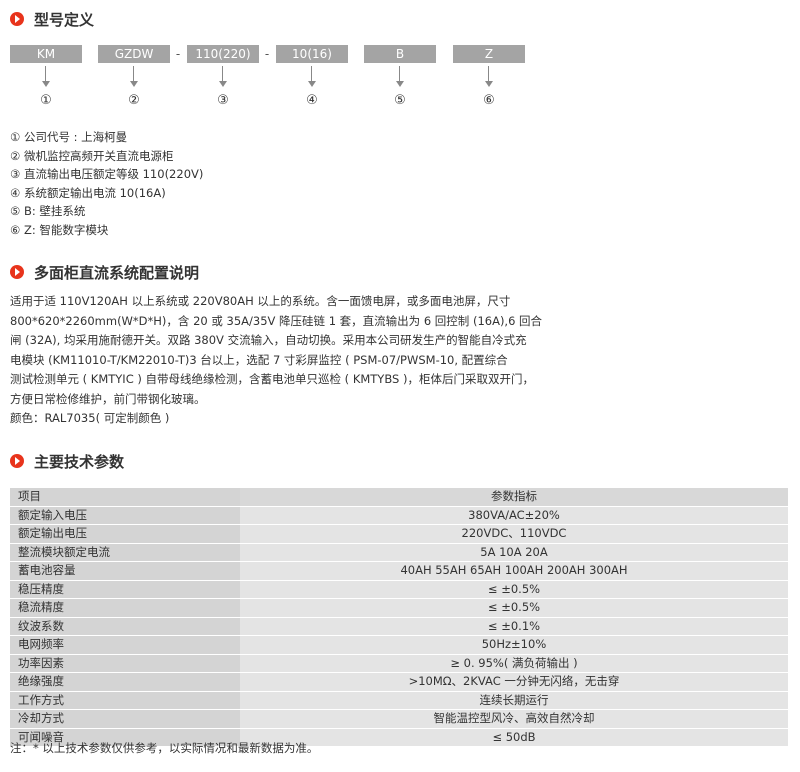 The image size is (800, 772). I want to click on row-label: 可闻噪音, so click(125, 737).